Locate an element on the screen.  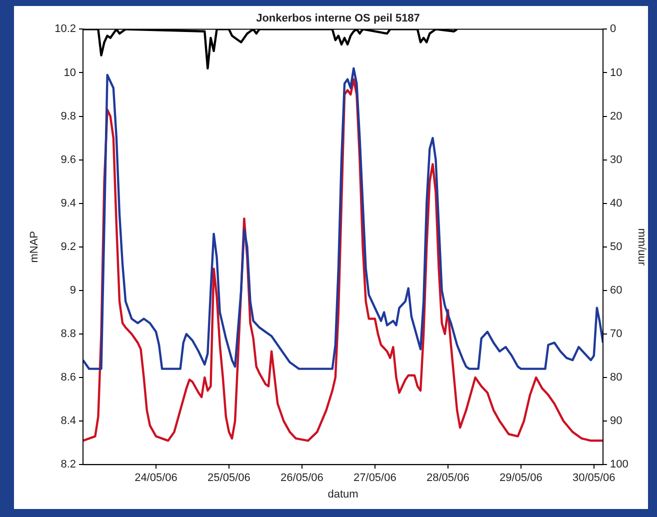
y-tick-label: 9.4 is located at coordinates (68, 203).